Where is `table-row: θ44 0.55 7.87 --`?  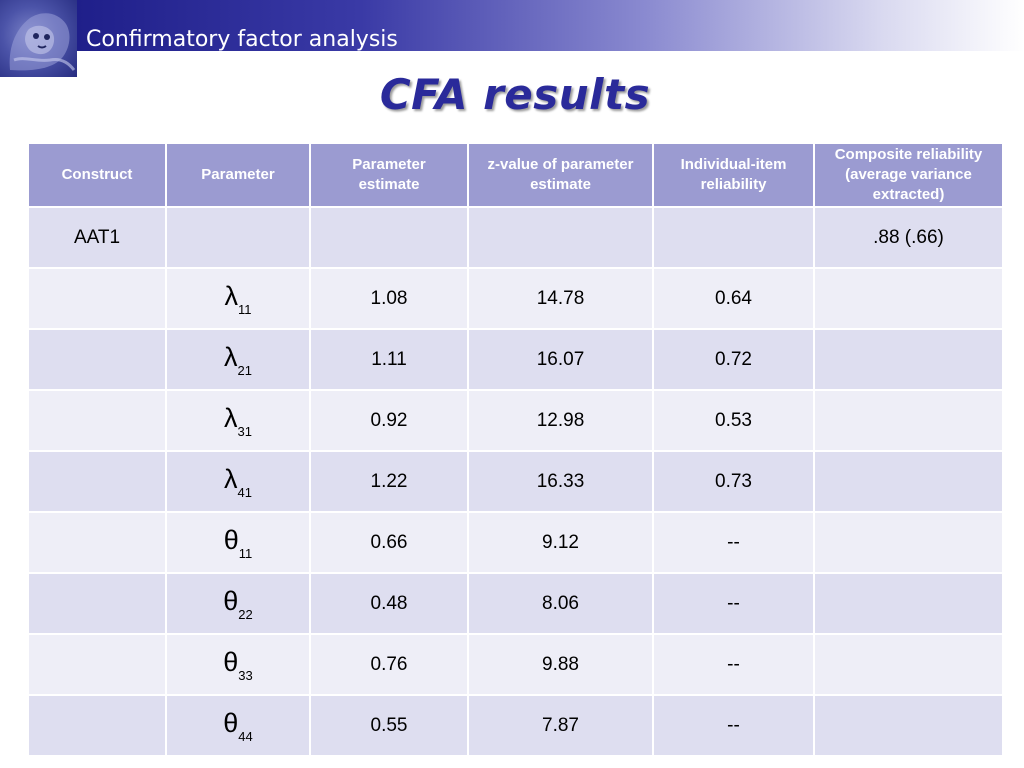 table-row: θ44 0.55 7.87 -- is located at coordinates (515, 725).